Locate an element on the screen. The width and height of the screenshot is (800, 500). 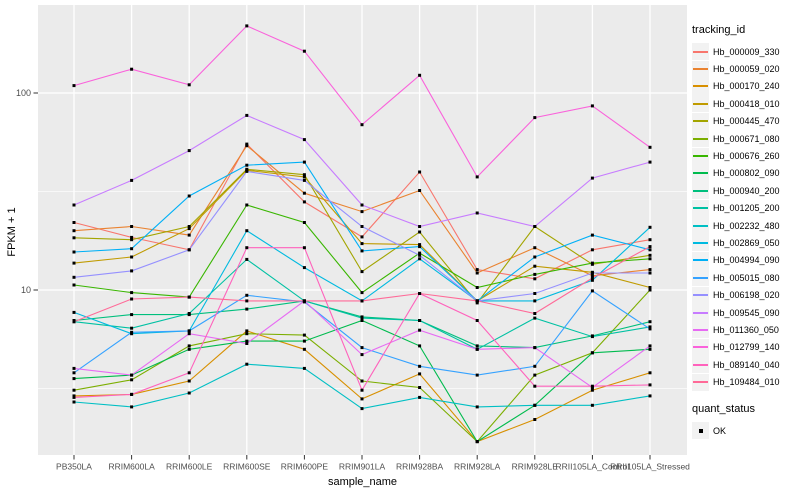
x-tick-label: RRIM600LE is located at coordinates (189, 466).